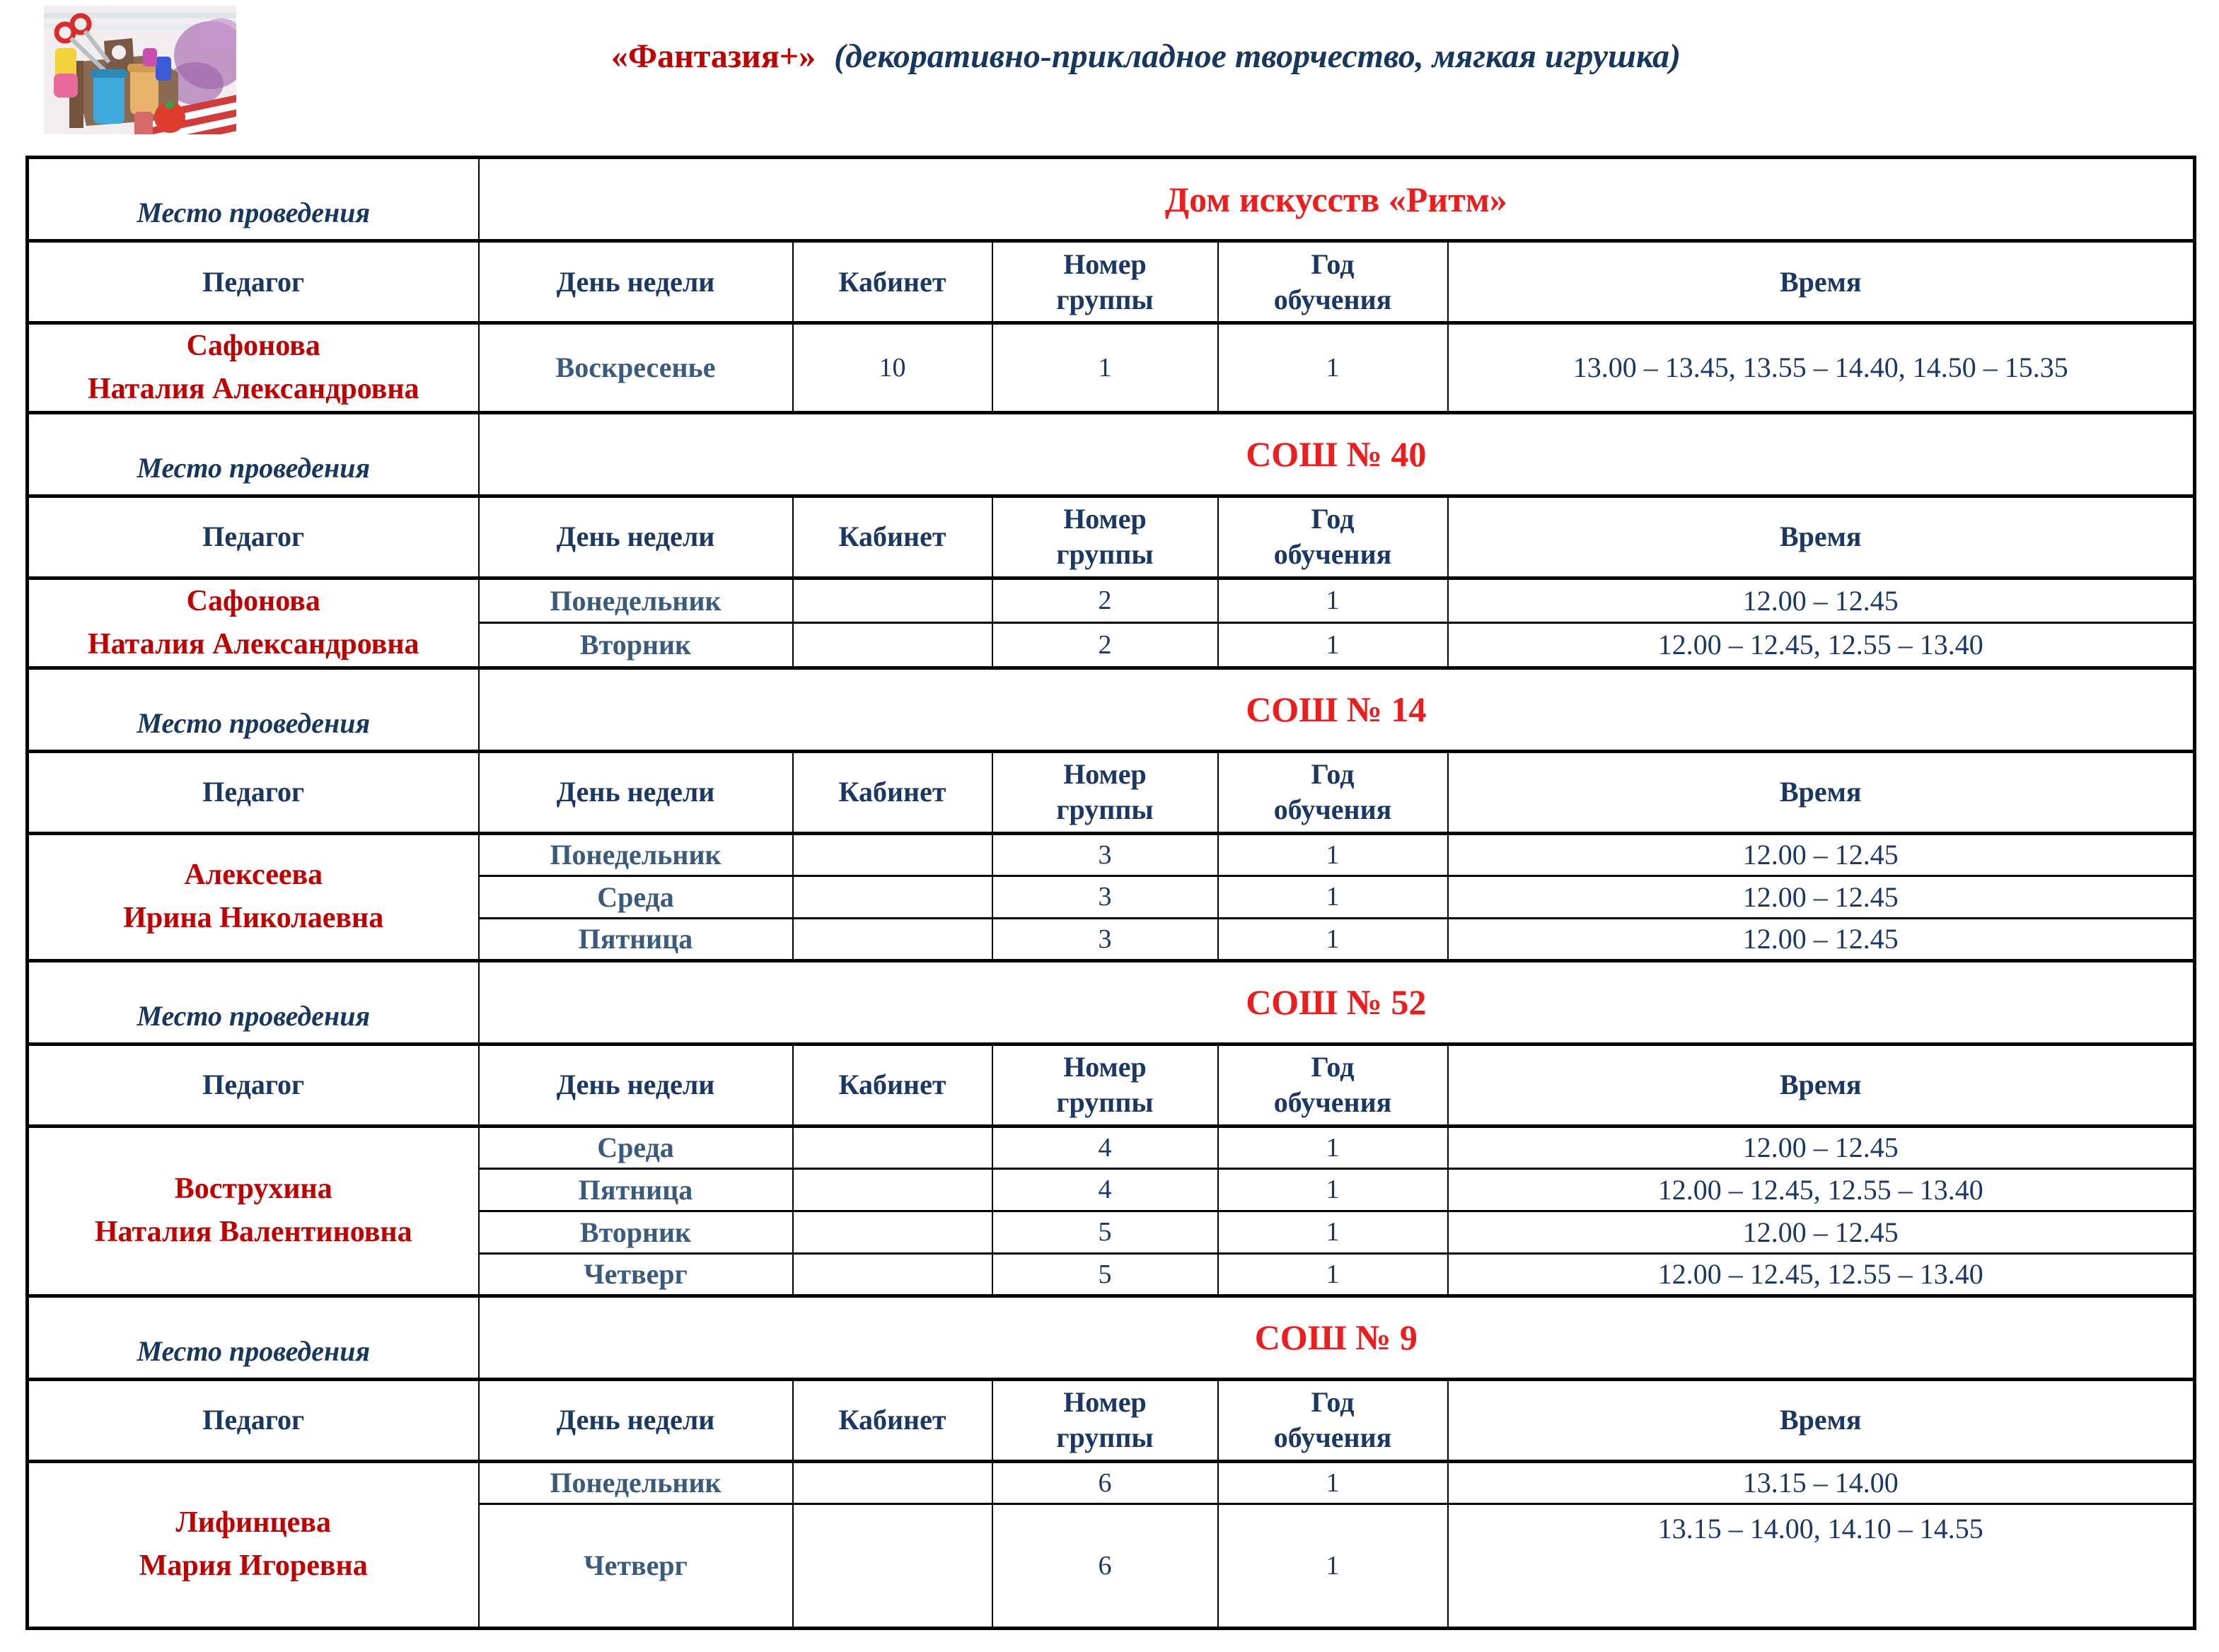  Describe the element at coordinates (1821, 1483) in the screenshot. I see `time-cell: 13.15 – 14.00` at that location.